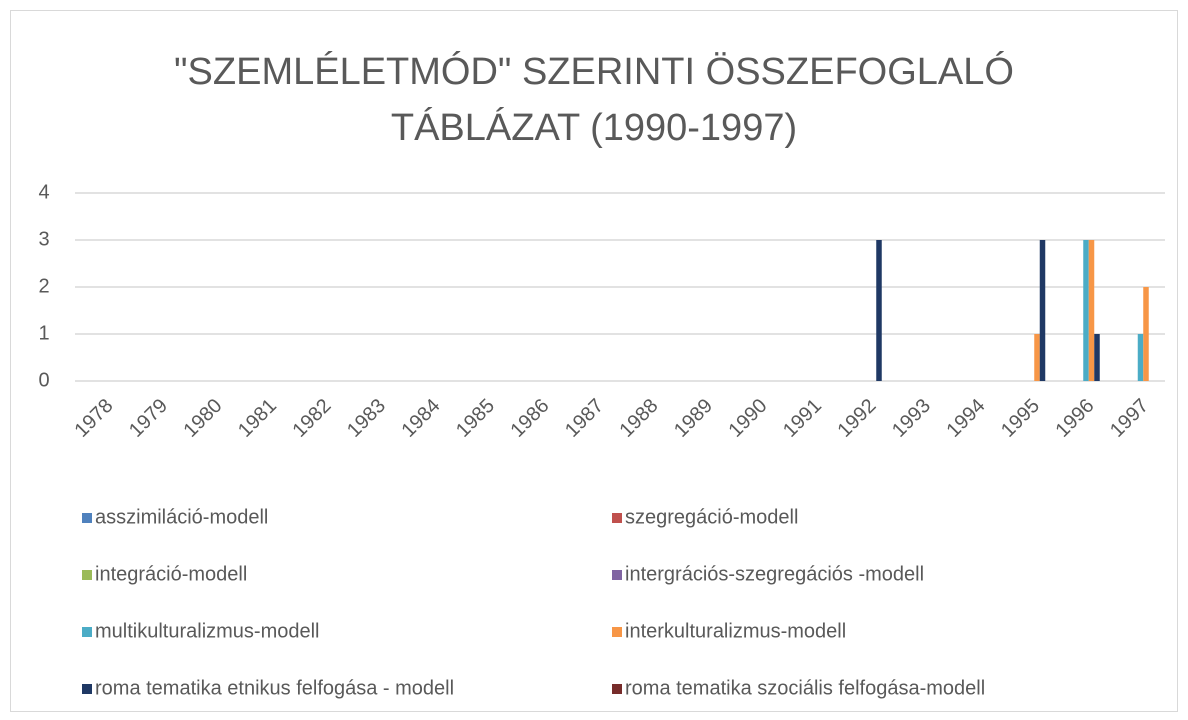 This screenshot has height=720, width=1188. Describe the element at coordinates (1129, 418) in the screenshot. I see `x-tick-label: 1997` at that location.